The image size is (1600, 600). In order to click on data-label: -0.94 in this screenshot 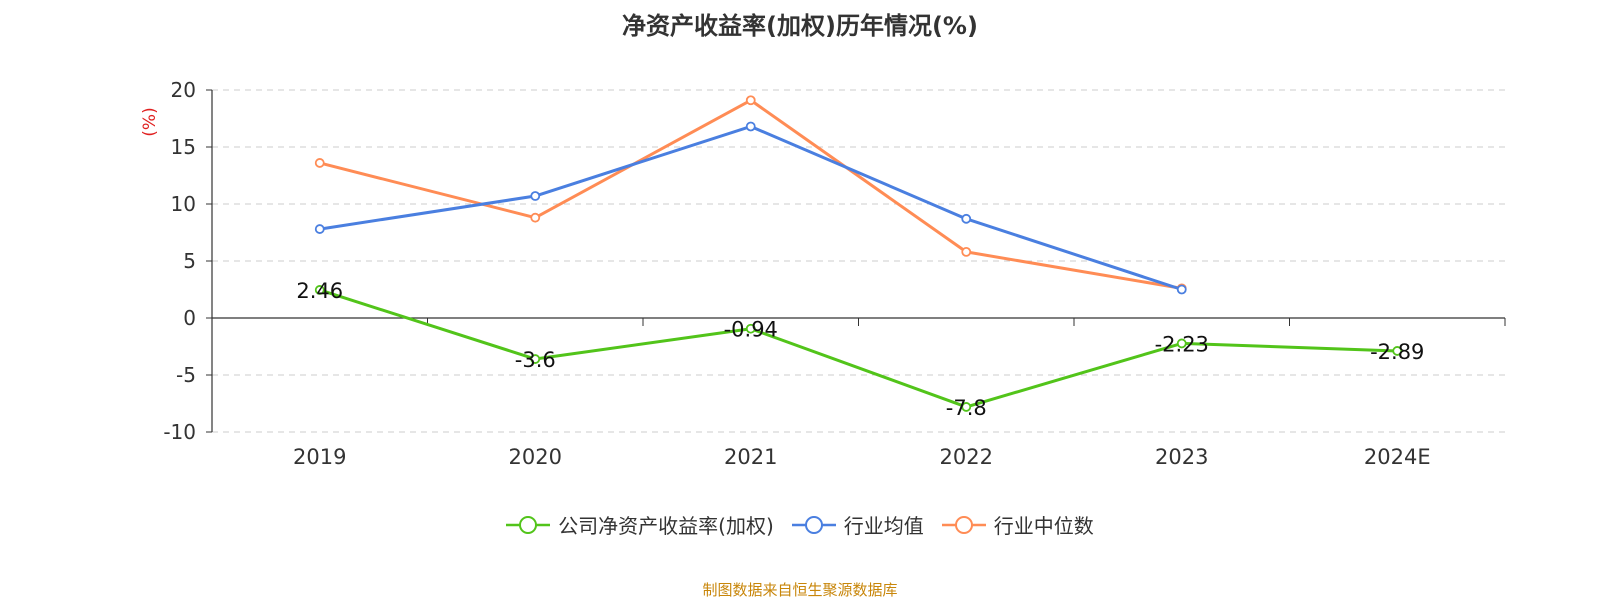, I will do `click(751, 330)`.